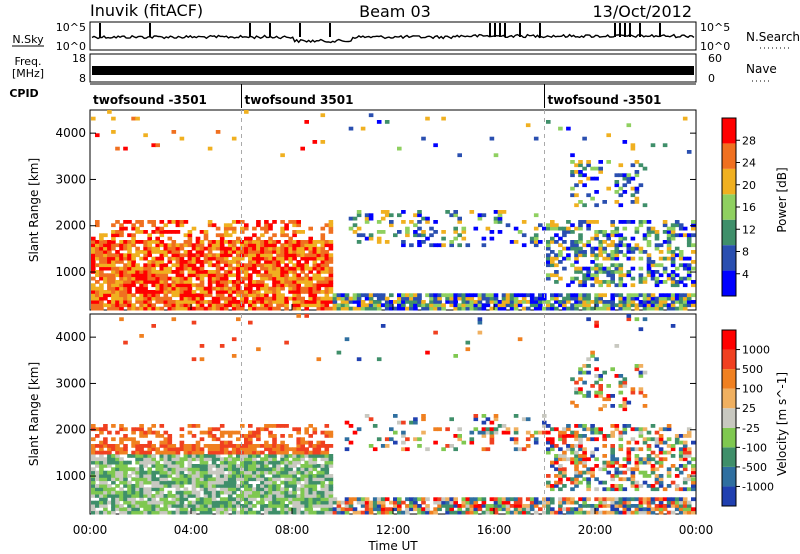 Image resolution: width=800 pixels, height=554 pixels. Describe the element at coordinates (696, 530) in the screenshot. I see `x-tick-label: 00:00` at that location.